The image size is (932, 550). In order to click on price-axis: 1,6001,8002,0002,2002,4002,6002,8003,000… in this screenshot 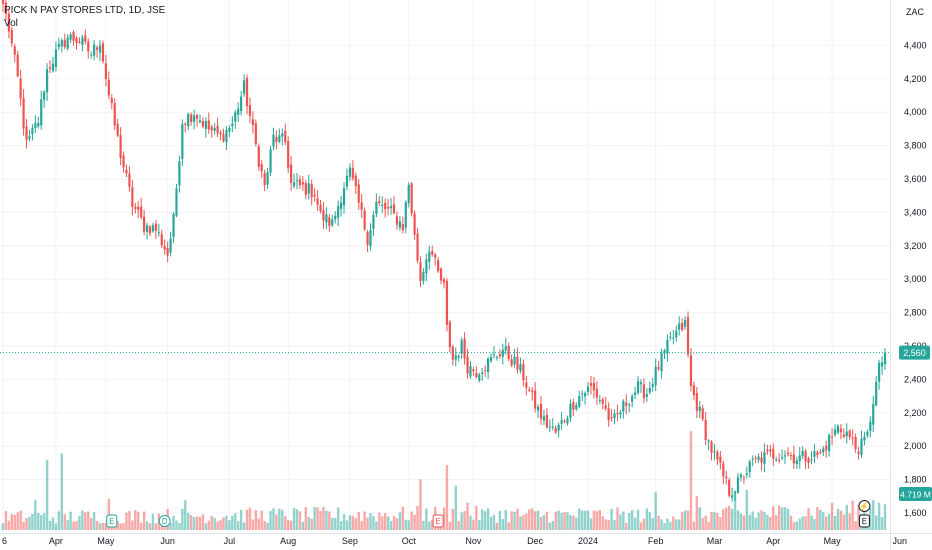, I will do `click(915, 262)`.